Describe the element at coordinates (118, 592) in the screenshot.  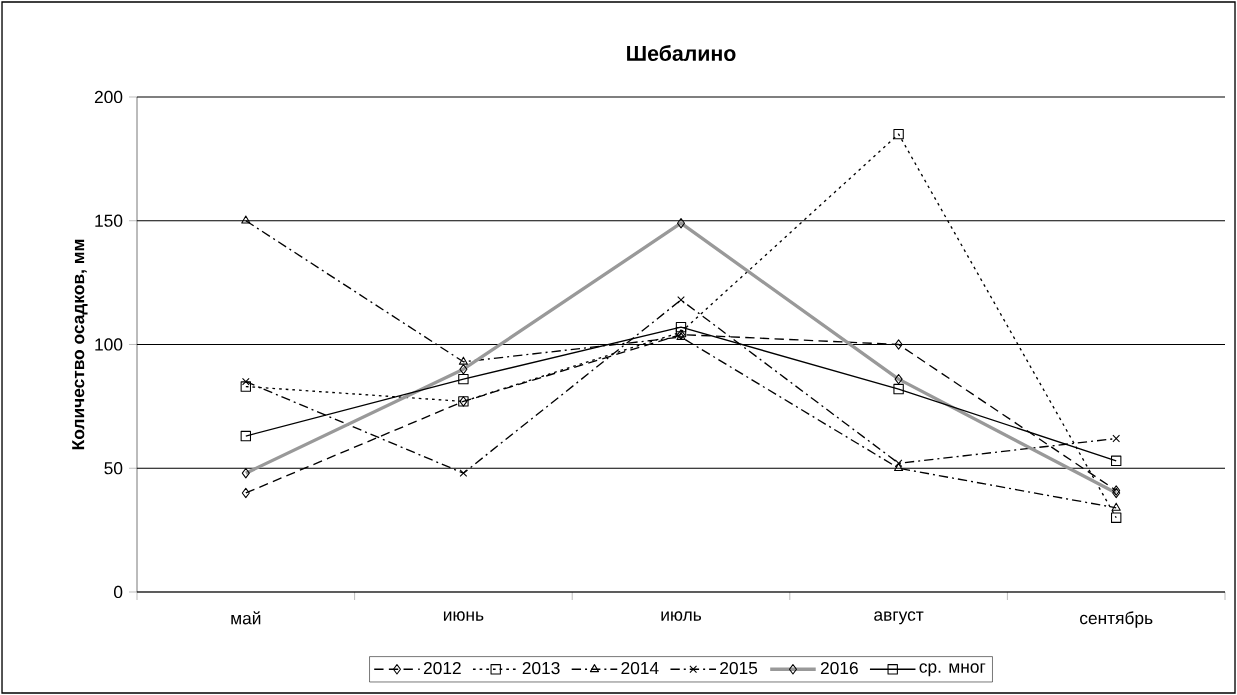
I see `y-tick-label: 0` at that location.